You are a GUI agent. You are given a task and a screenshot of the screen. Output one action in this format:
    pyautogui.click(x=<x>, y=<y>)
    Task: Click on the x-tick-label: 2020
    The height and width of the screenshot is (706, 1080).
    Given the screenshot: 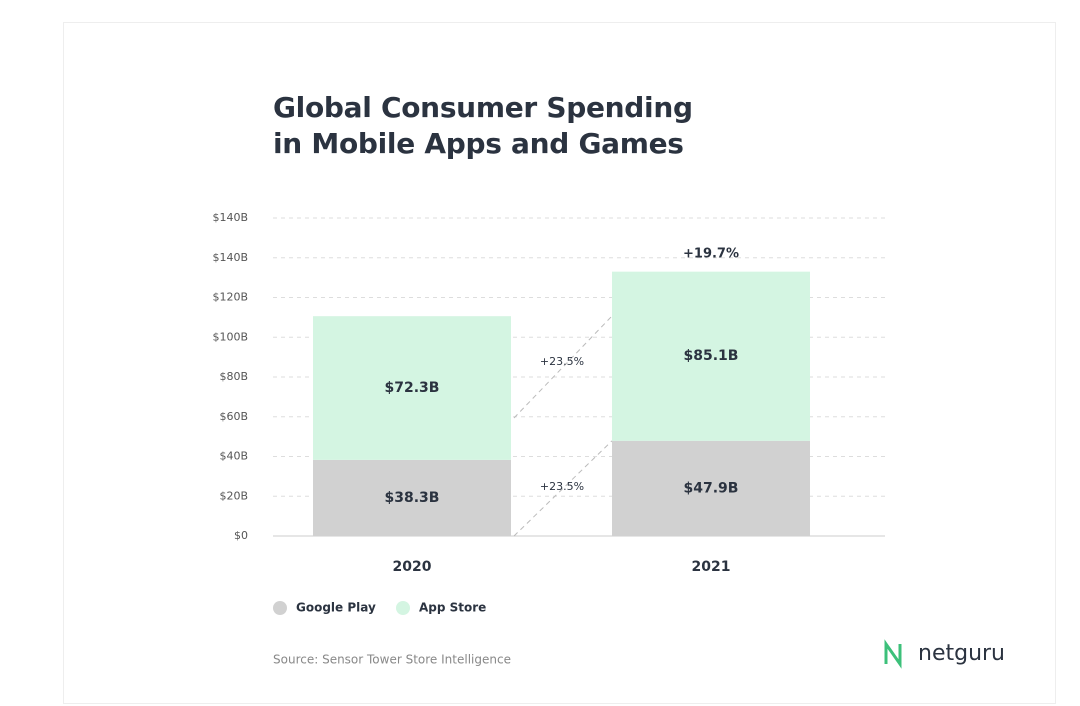 What is the action you would take?
    pyautogui.click(x=412, y=567)
    